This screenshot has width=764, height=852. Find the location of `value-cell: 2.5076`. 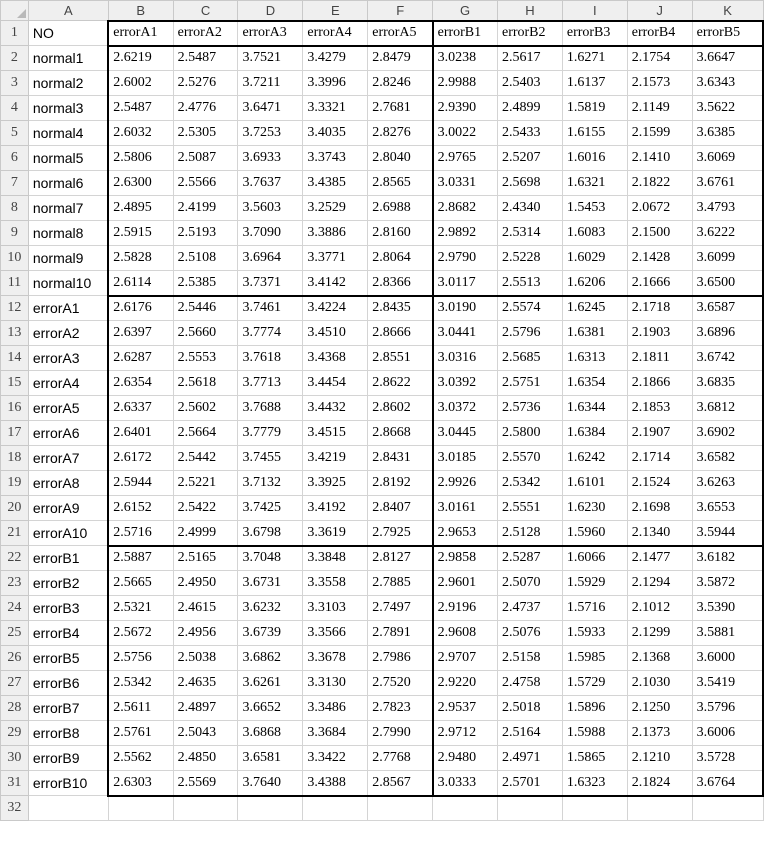

value-cell: 2.5076 is located at coordinates (529, 633).